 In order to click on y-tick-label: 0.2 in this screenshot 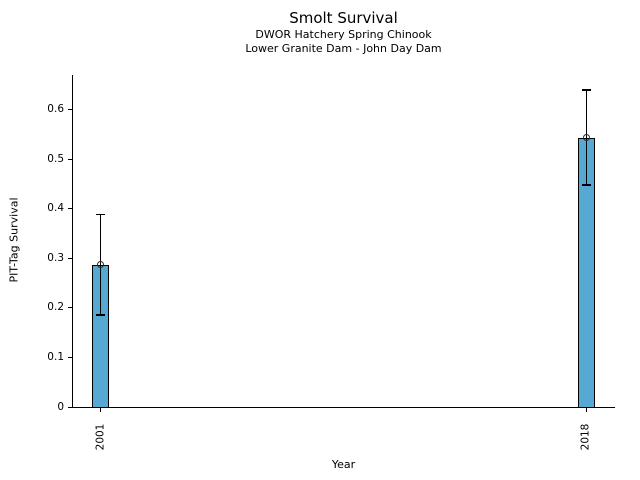, I will do `click(55, 307)`.